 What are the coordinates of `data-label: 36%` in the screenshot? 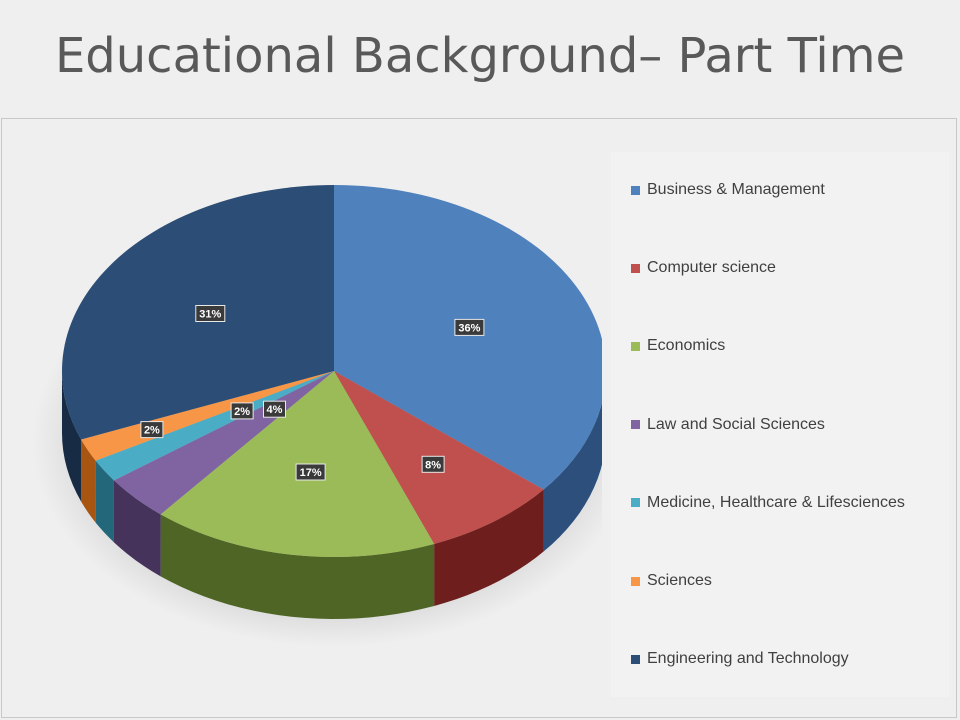 It's located at (469, 327).